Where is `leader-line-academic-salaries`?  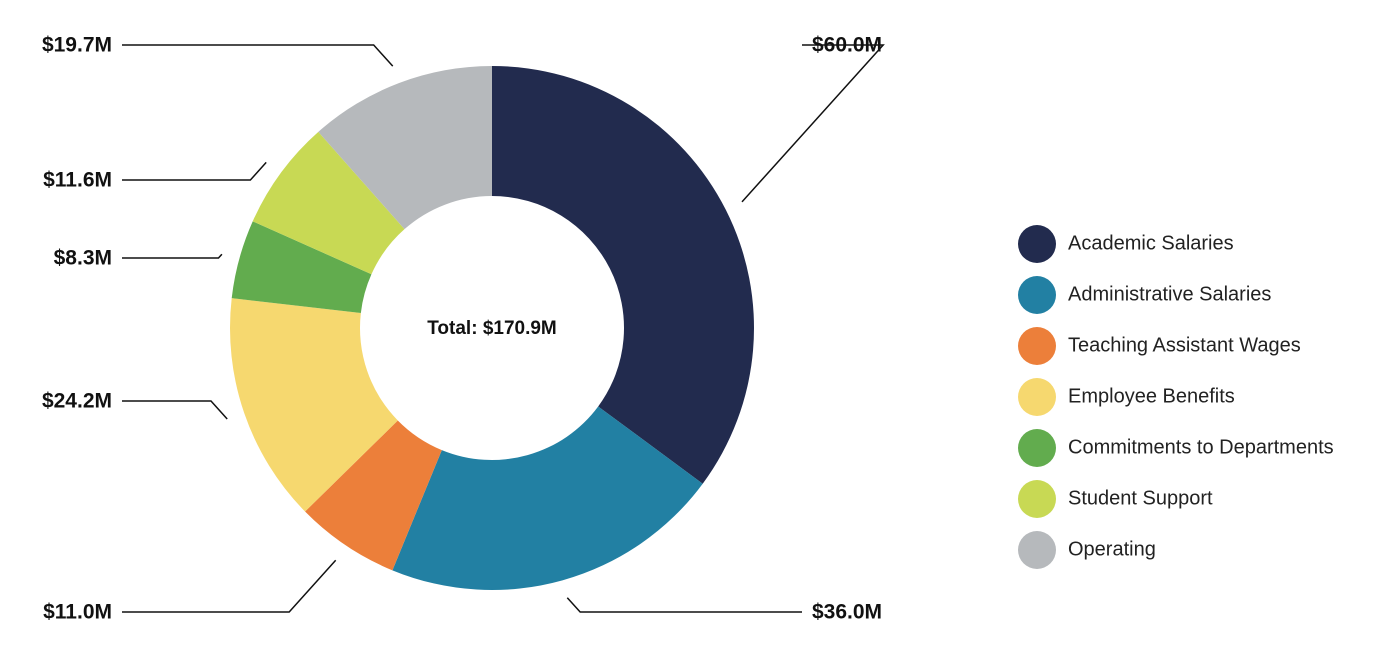 leader-line-academic-salaries is located at coordinates (813, 123).